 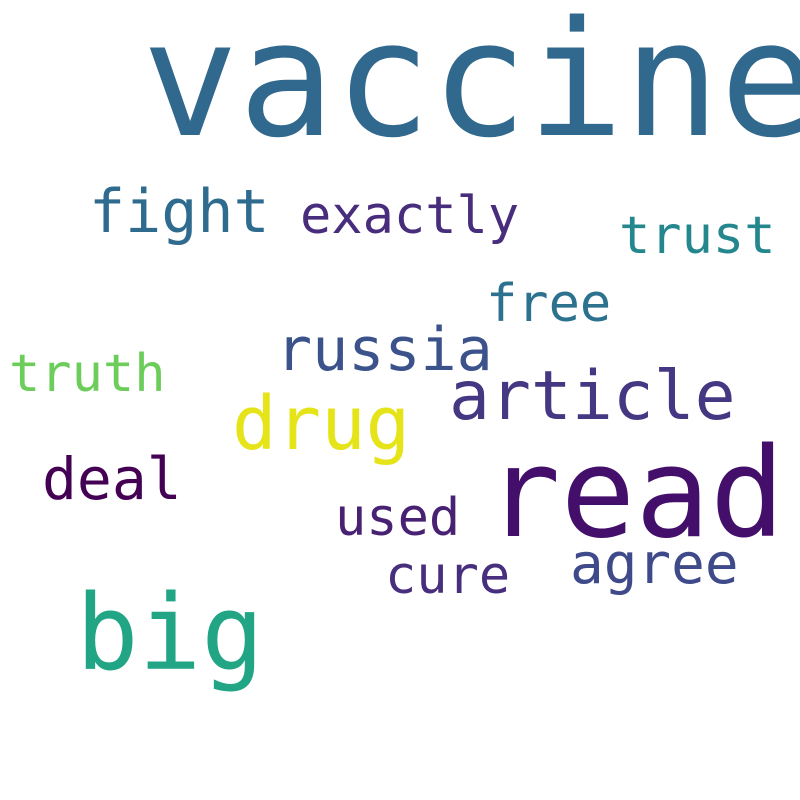 What do you see at coordinates (654, 564) in the screenshot?
I see `word-agree: agree` at bounding box center [654, 564].